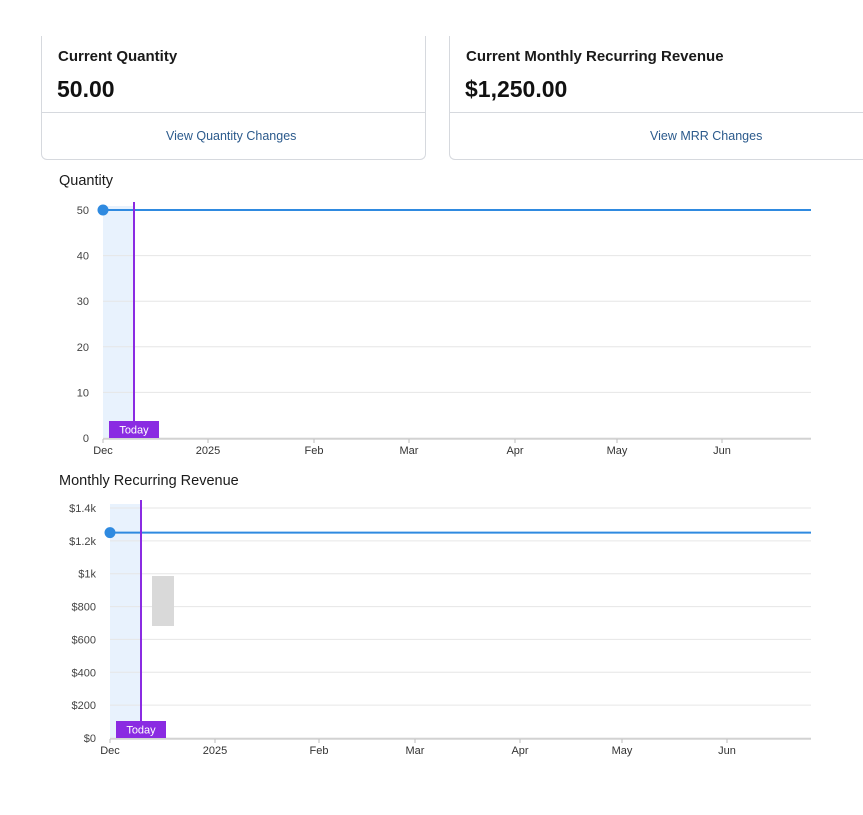 The width and height of the screenshot is (863, 815). Describe the element at coordinates (314, 451) in the screenshot. I see `quantity-chart-x-tick-label: Feb` at that location.